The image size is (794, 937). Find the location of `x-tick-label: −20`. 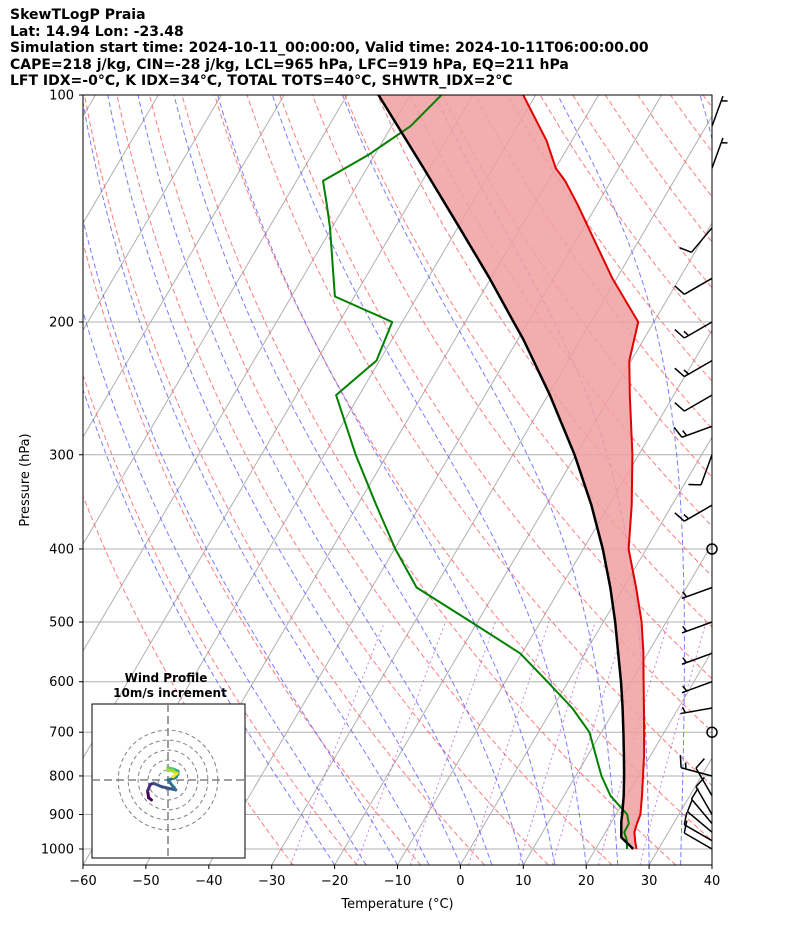

x-tick-label: −20 is located at coordinates (334, 881).